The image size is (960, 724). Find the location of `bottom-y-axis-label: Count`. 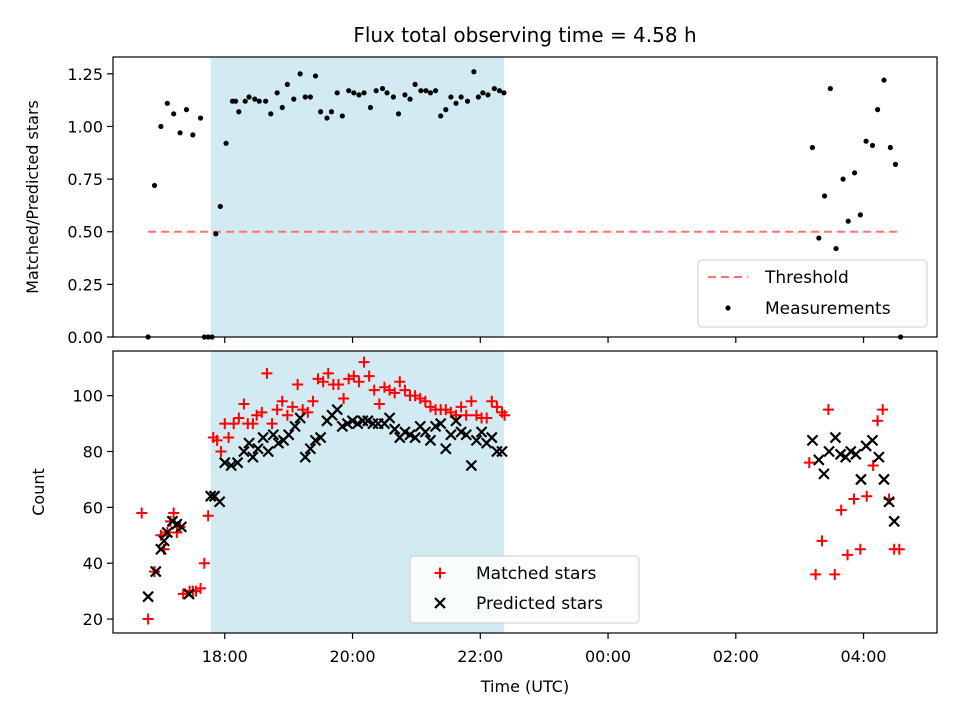

bottom-y-axis-label: Count is located at coordinates (38, 492).